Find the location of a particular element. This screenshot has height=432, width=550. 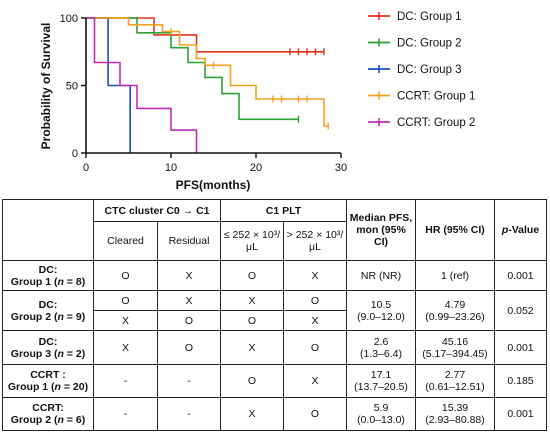

header-empty-cell is located at coordinates (48, 230).